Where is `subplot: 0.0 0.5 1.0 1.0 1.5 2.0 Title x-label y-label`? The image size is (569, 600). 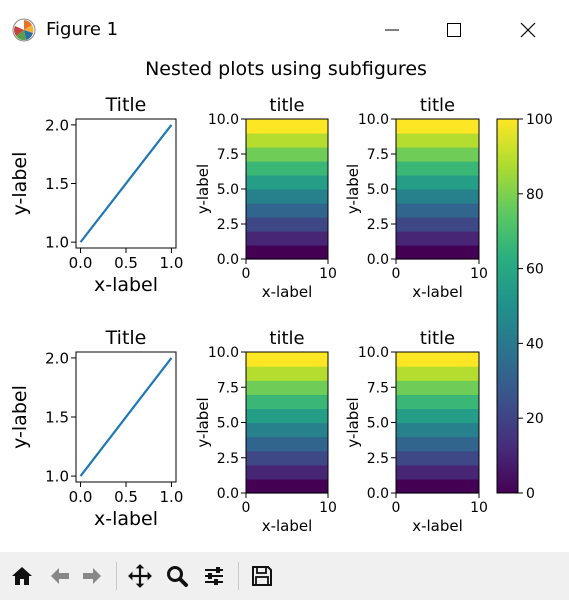
subplot: 0.0 0.5 1.0 1.0 1.5 2.0 Title x-label y-label is located at coordinates (96, 428).